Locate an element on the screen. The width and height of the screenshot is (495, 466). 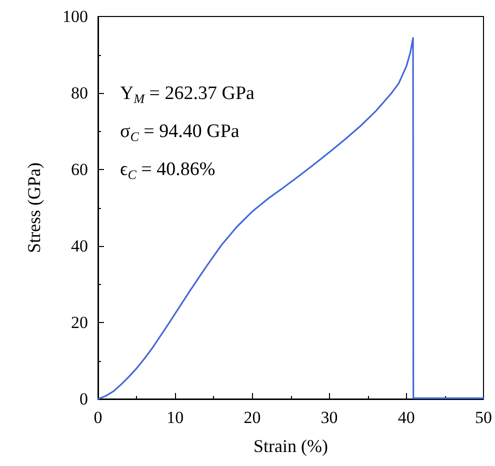
x-tick-label: 40 is located at coordinates (406, 417).